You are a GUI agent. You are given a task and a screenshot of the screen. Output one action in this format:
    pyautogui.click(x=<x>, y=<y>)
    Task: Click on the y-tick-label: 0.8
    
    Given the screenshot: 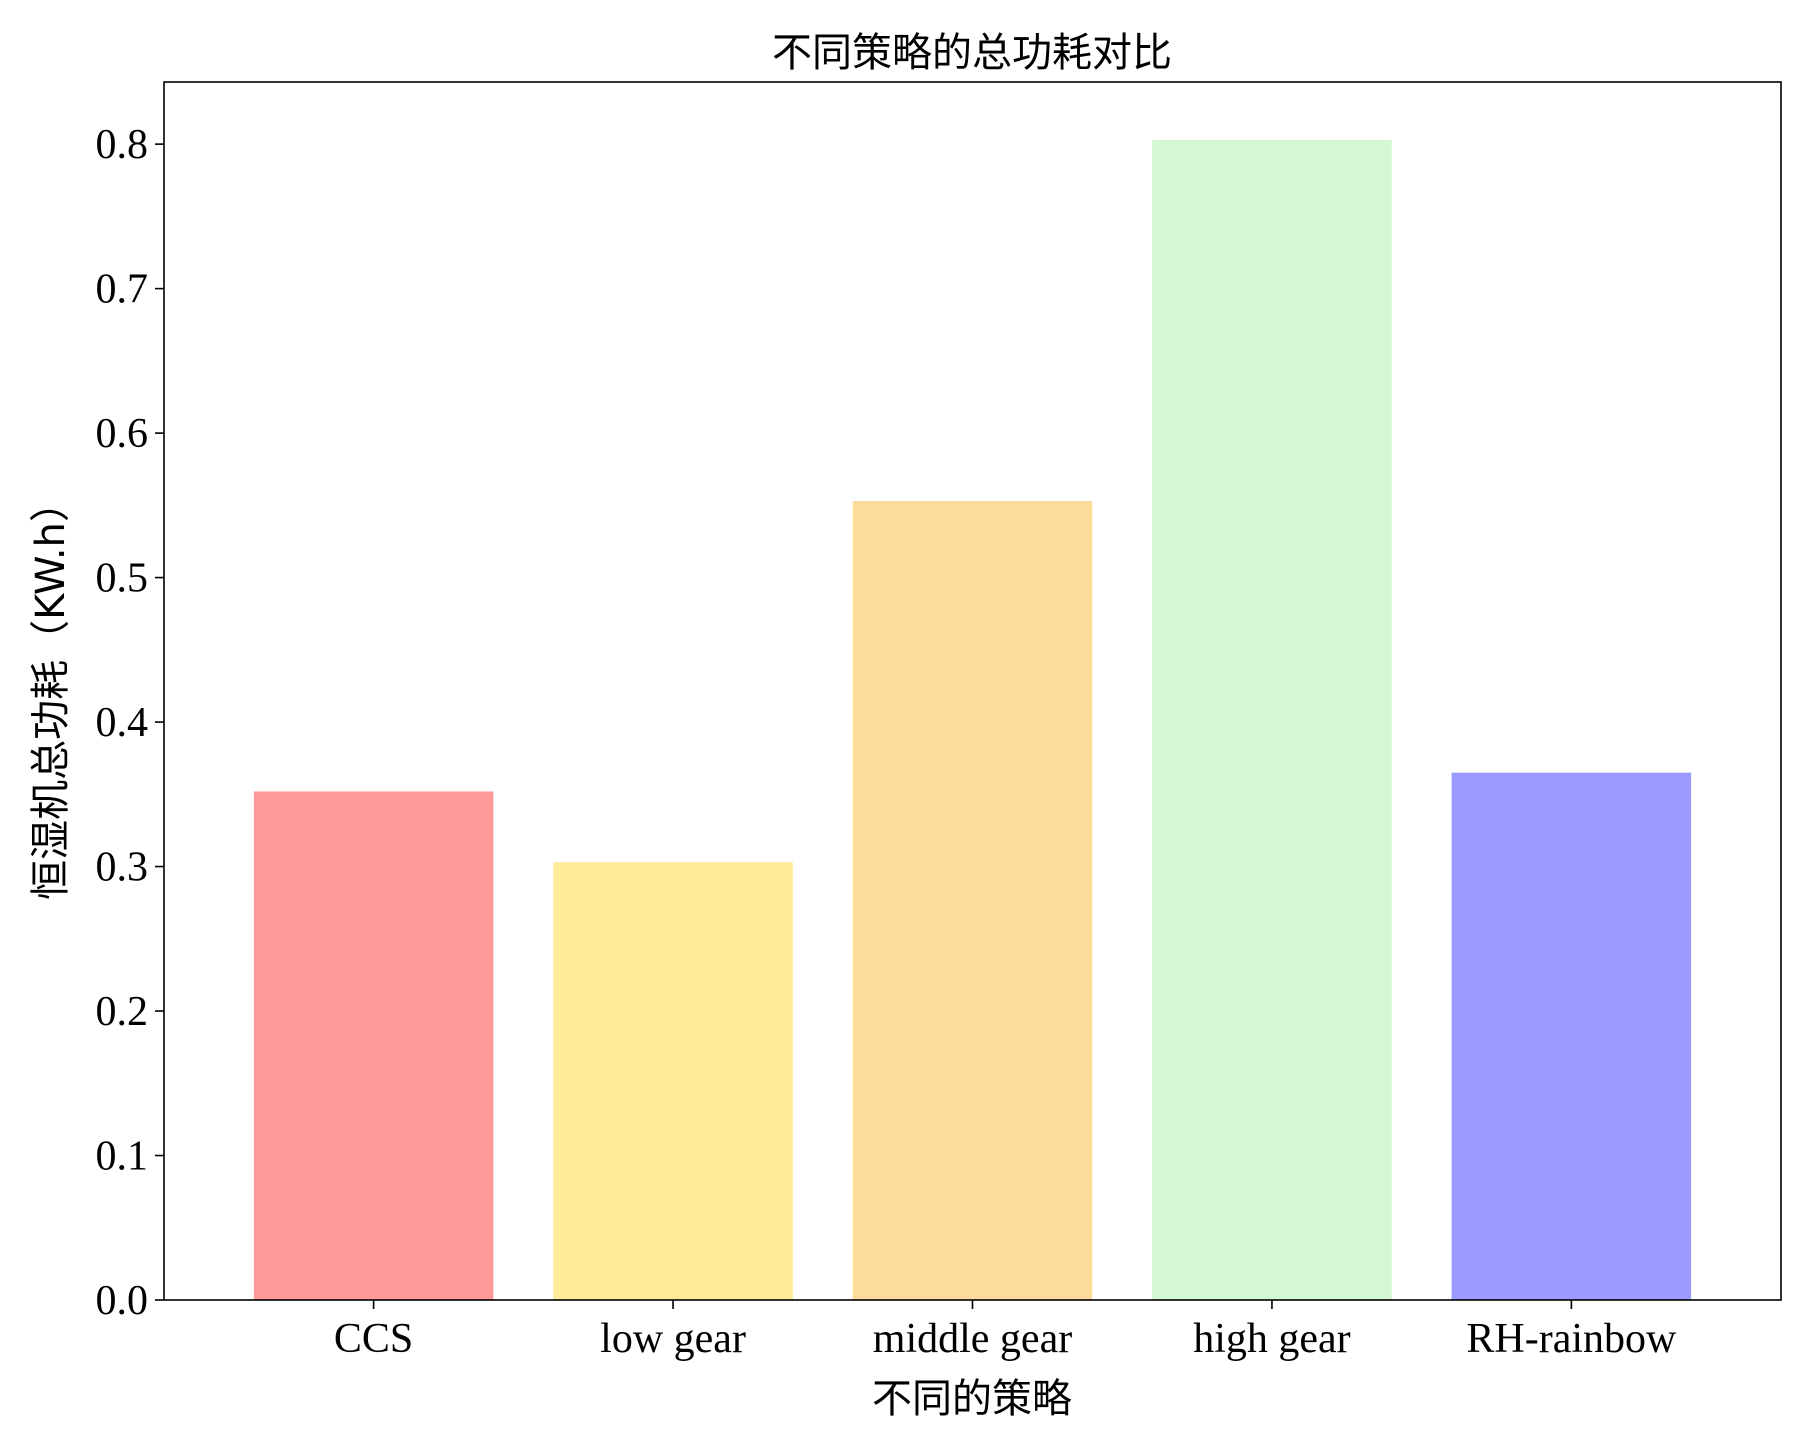 What is the action you would take?
    pyautogui.click(x=122, y=145)
    